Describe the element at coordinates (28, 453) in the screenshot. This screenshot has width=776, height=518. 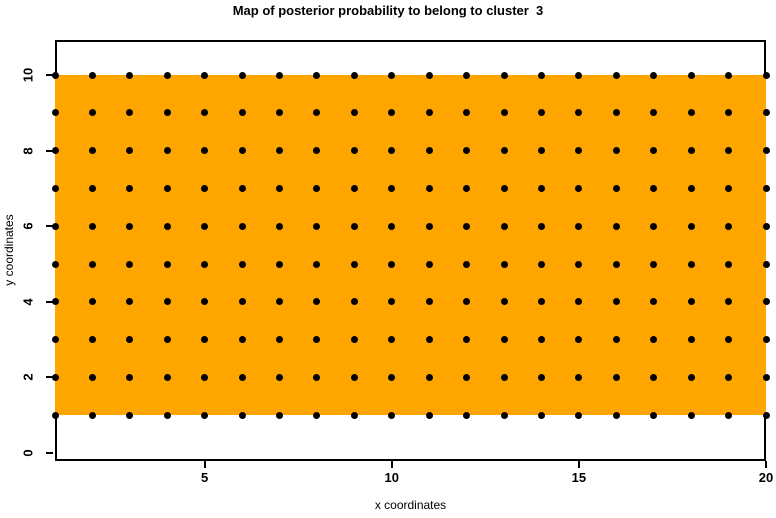
I see `y-axis-tick-label: 0` at that location.